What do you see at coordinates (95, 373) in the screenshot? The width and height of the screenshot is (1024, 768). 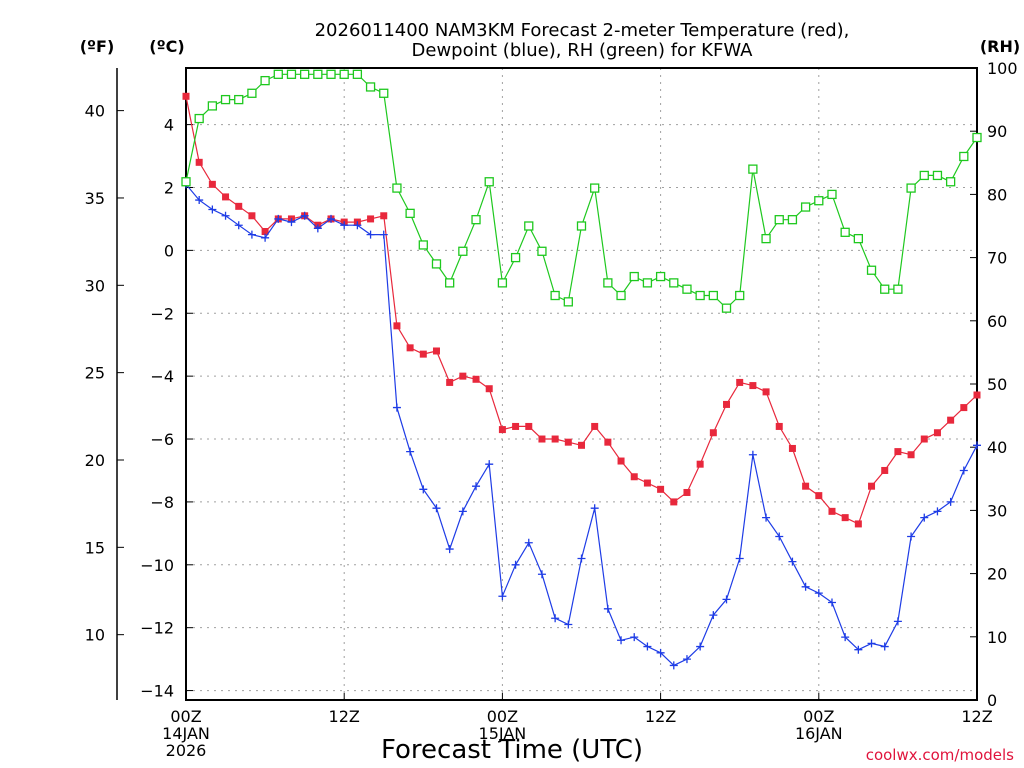 I see `tick-label-fahrenheit: 25` at bounding box center [95, 373].